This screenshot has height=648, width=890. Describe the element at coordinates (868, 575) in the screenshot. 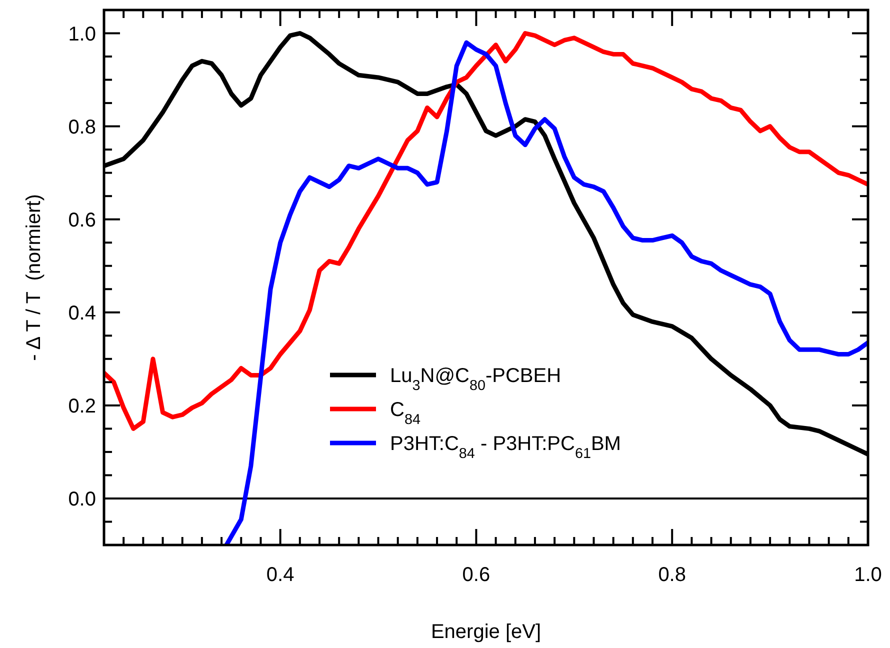

I see `x-tick-label: 1.0` at that location.